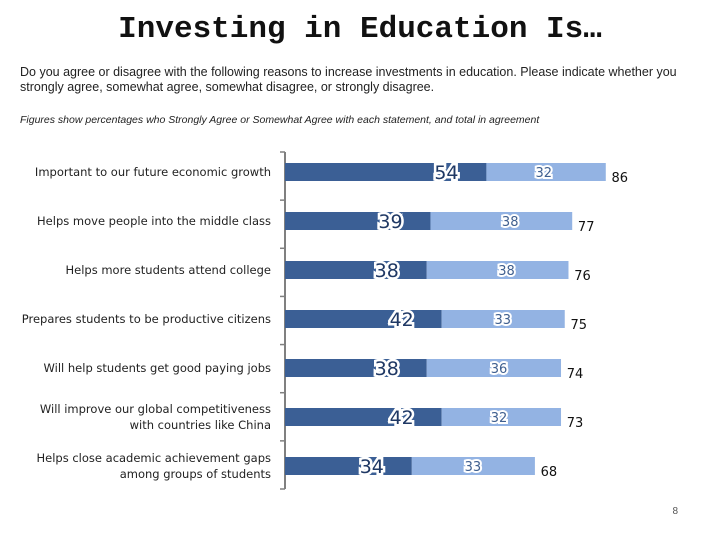  I want to click on label-strongly-agree: 34, so click(372, 467).